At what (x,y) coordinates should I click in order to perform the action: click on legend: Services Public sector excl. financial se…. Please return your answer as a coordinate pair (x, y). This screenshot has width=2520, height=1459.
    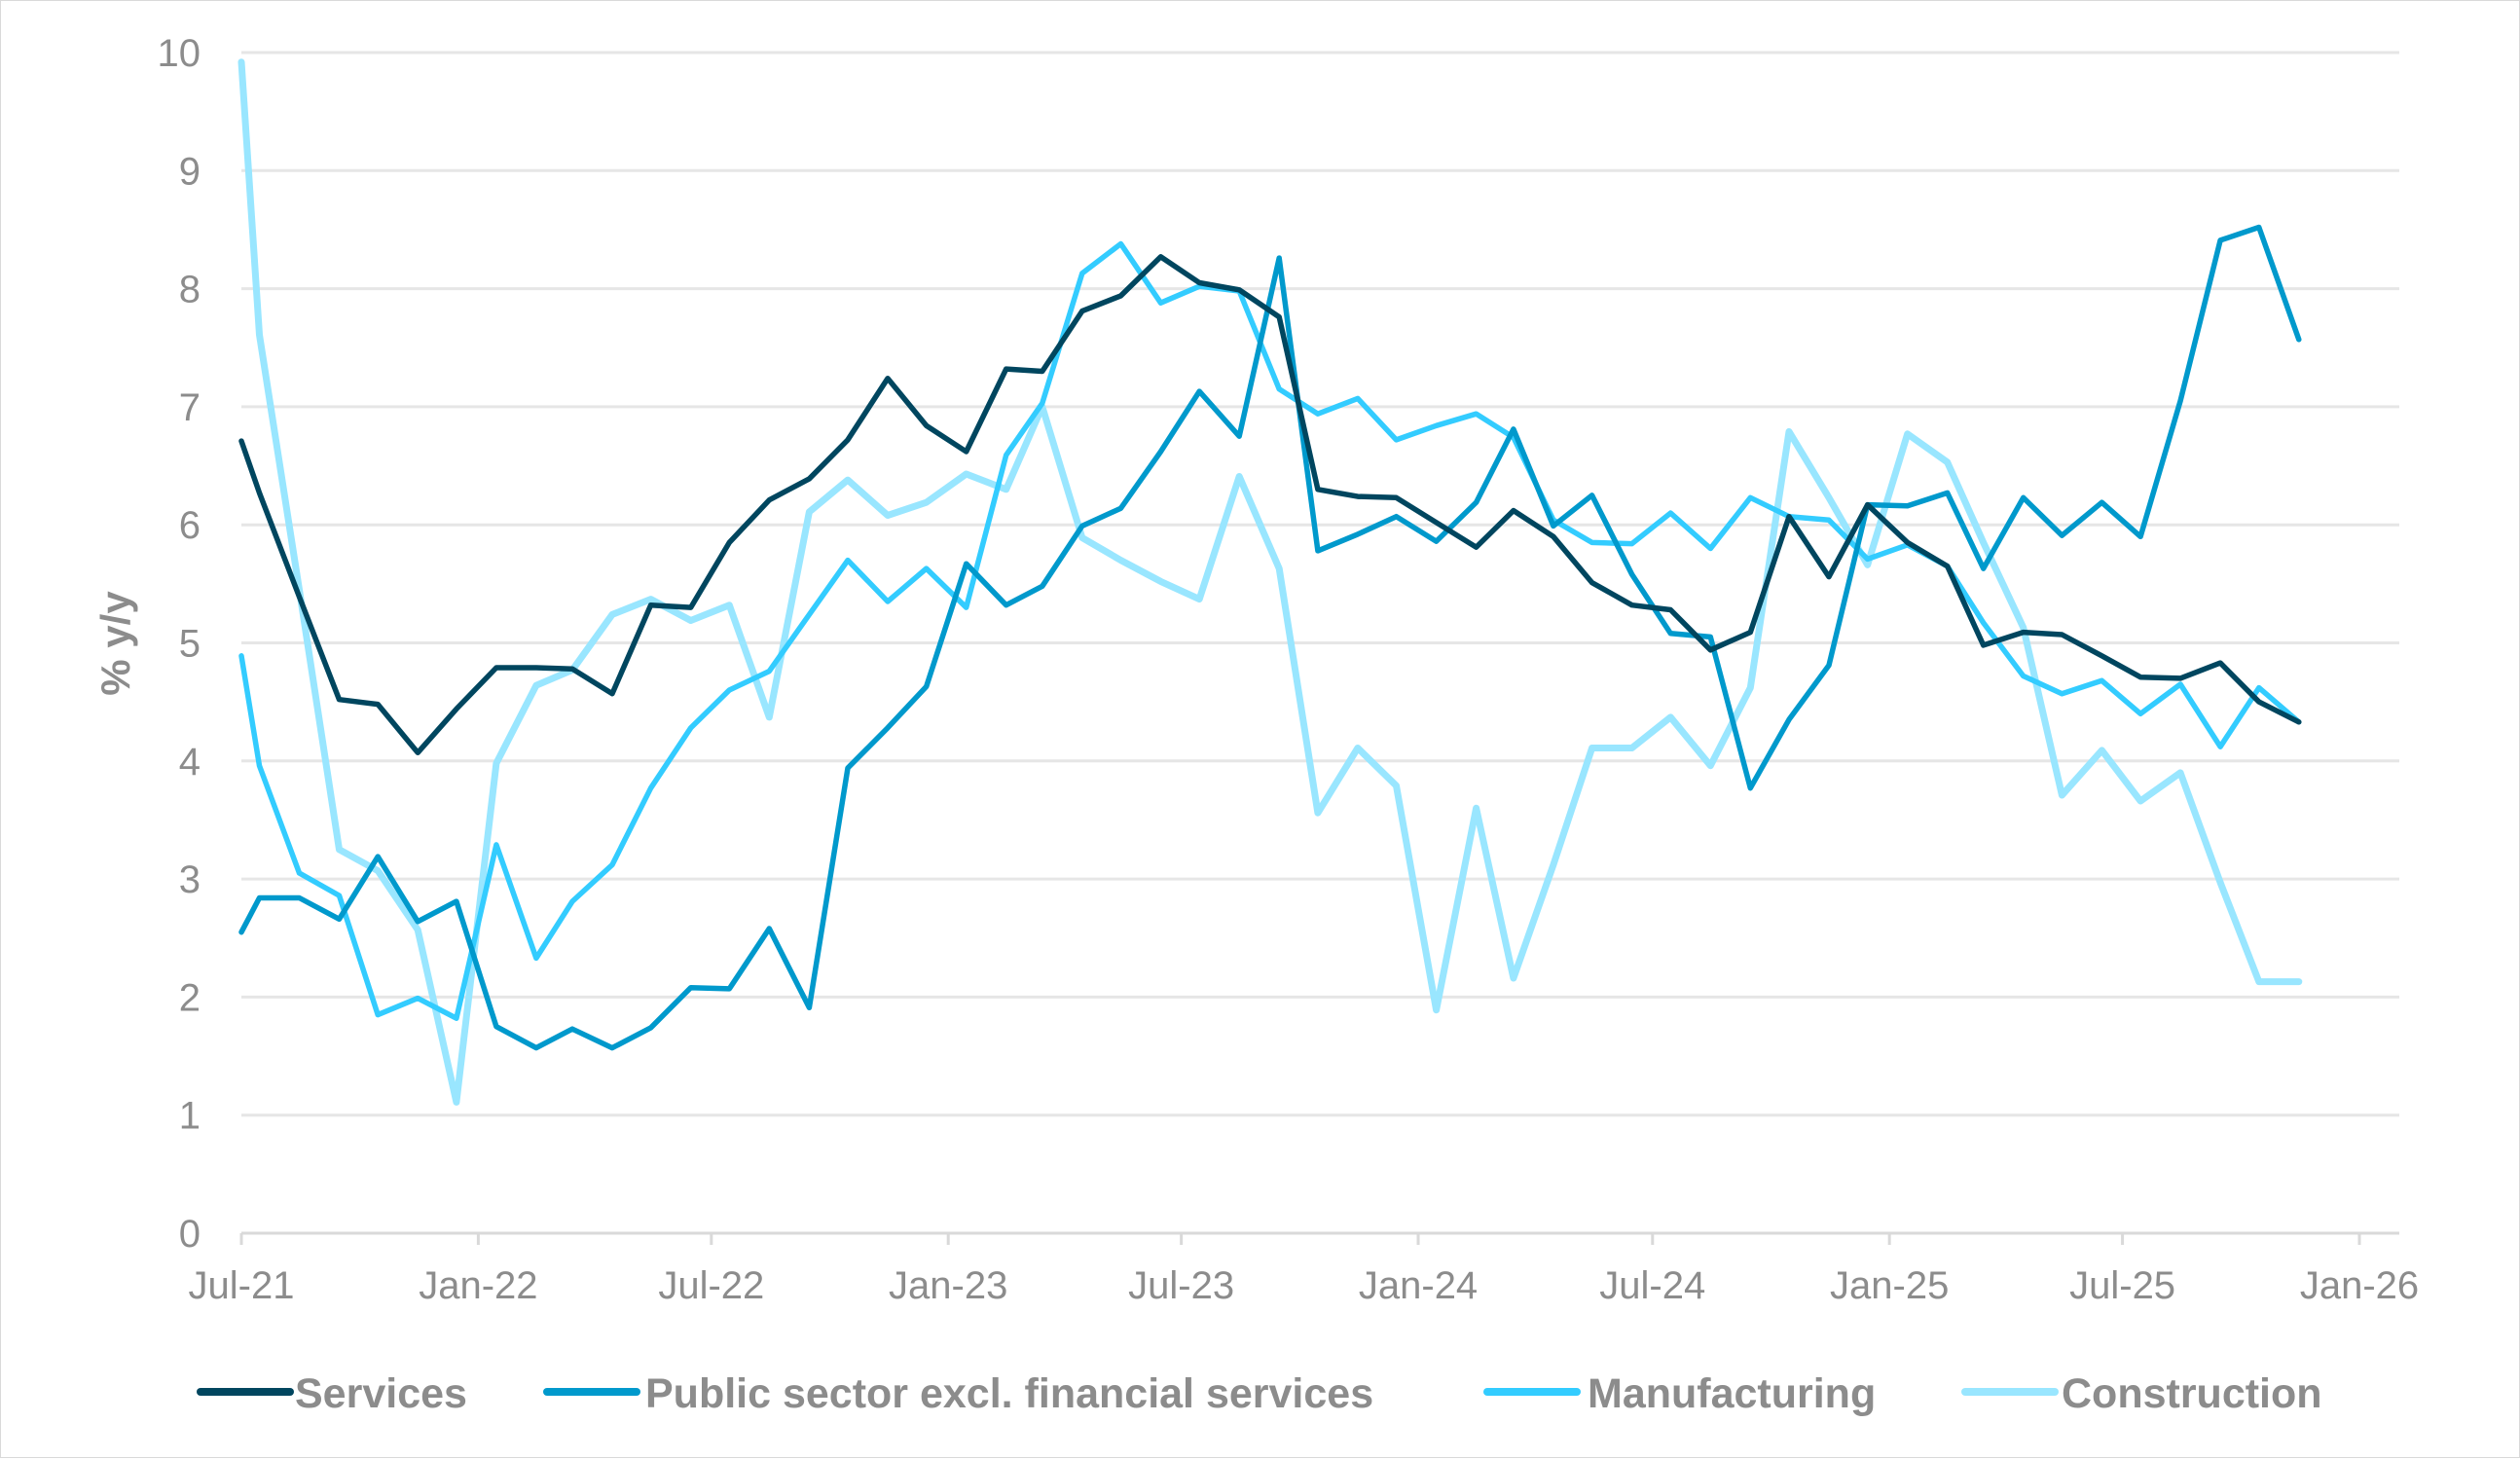
    Looking at the image, I should click on (1261, 1393).